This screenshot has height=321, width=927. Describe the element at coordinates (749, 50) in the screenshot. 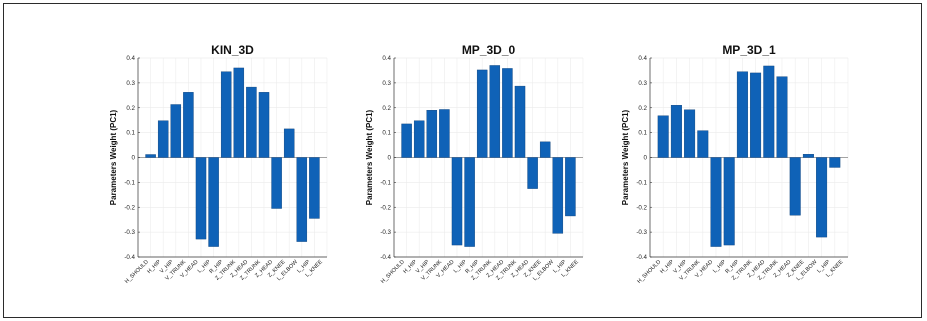

I see `chart-title: MP_3D_1` at that location.